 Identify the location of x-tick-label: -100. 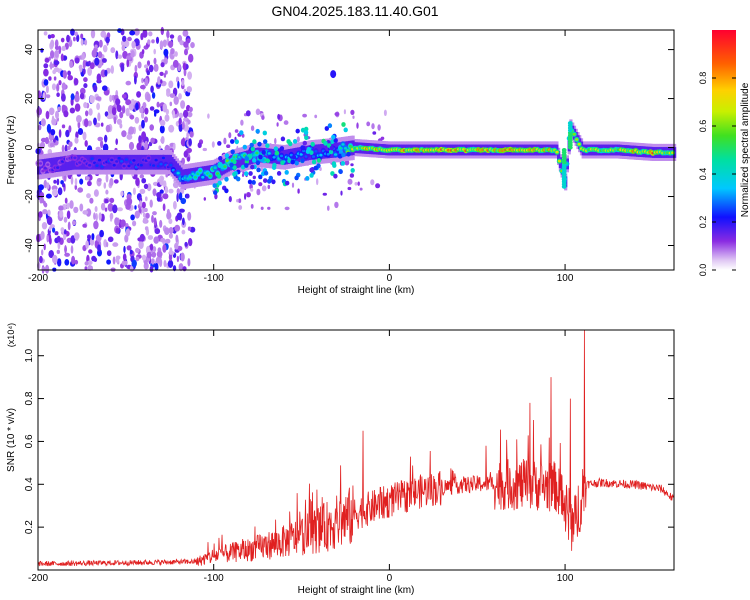
(214, 278).